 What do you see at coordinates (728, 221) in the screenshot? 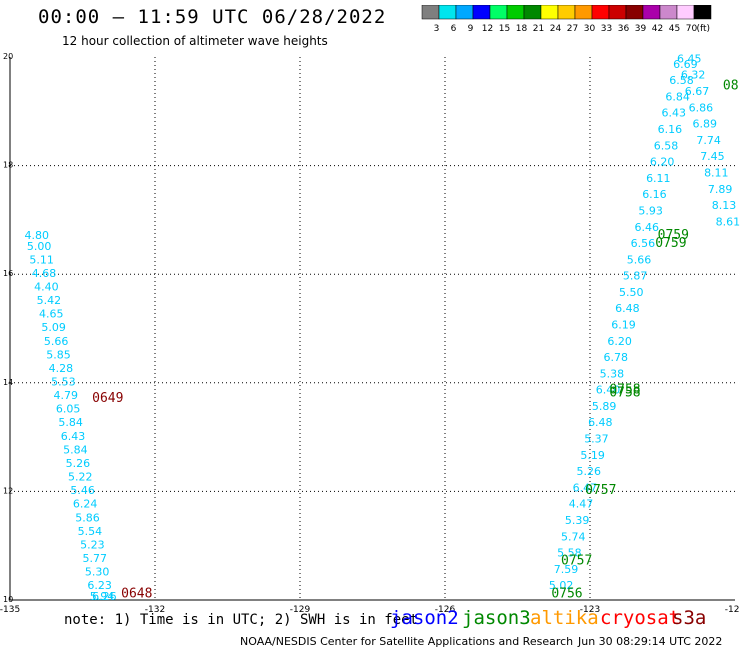
I see `wave-height-label: 8.61` at bounding box center [728, 221].